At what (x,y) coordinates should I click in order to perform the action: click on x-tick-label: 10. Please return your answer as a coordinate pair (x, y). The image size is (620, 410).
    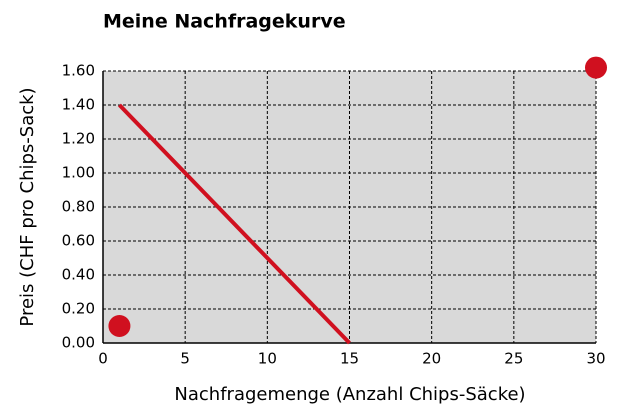
    Looking at the image, I should click on (267, 359).